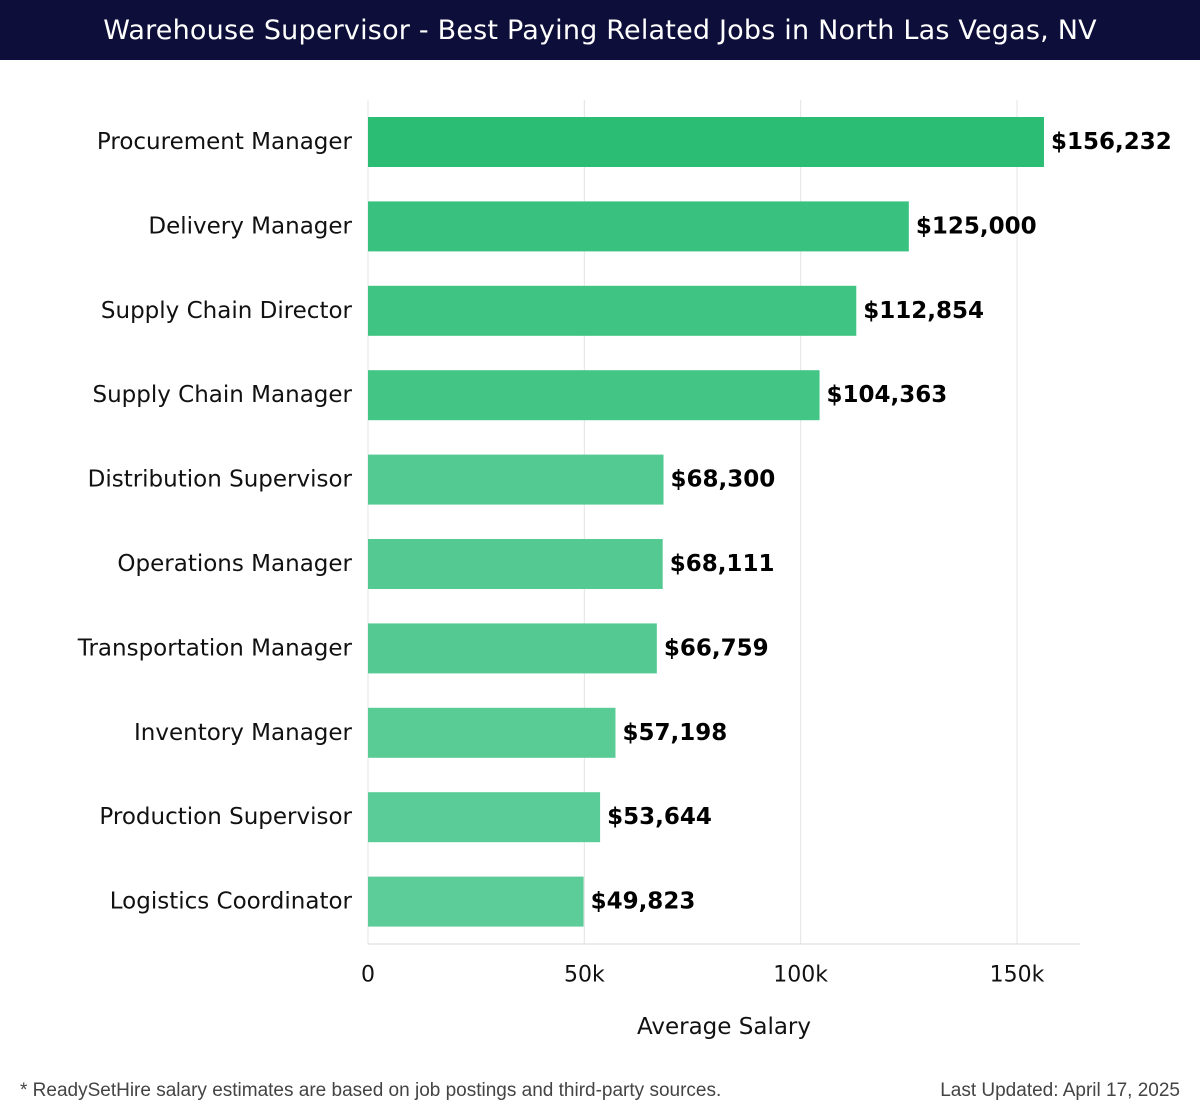 The width and height of the screenshot is (1200, 1120). I want to click on last-updated: Last Updated: April 17, 2025, so click(1060, 1090).